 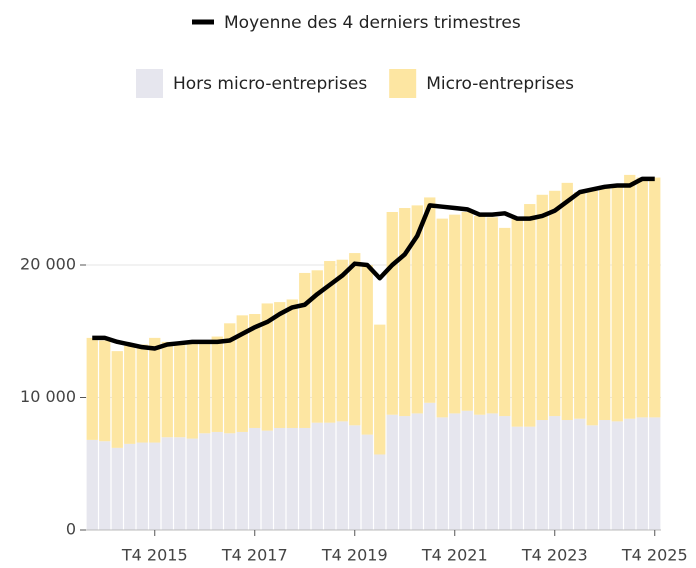 I want to click on x-tick-label: T4 2021, so click(x=454, y=555).